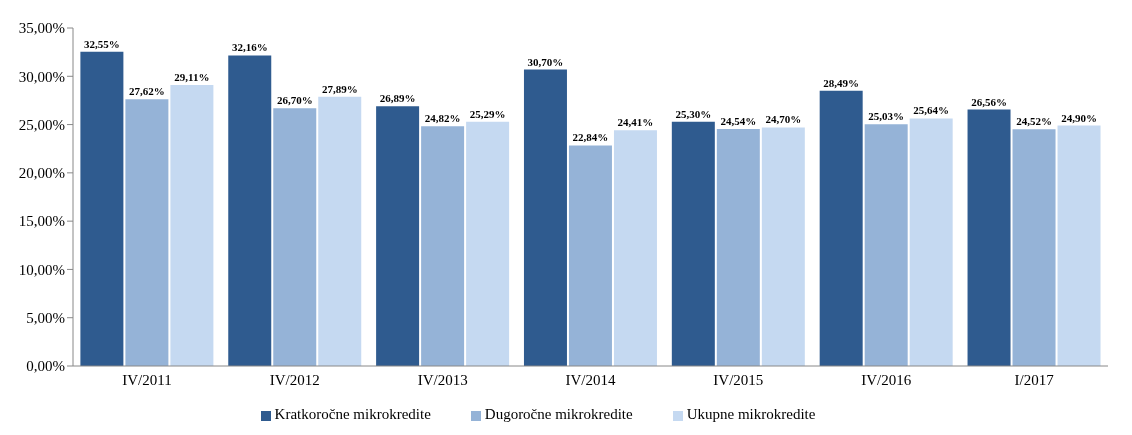 This screenshot has width=1132, height=435. What do you see at coordinates (841, 82) in the screenshot?
I see `data-label: 28,49%` at bounding box center [841, 82].